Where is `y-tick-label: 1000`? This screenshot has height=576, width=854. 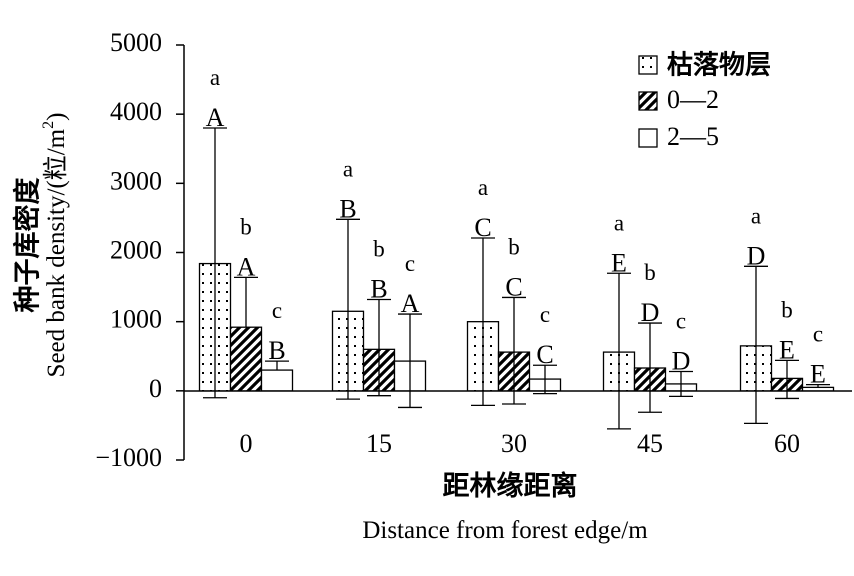
y-tick-label: 1000 is located at coordinates (136, 319).